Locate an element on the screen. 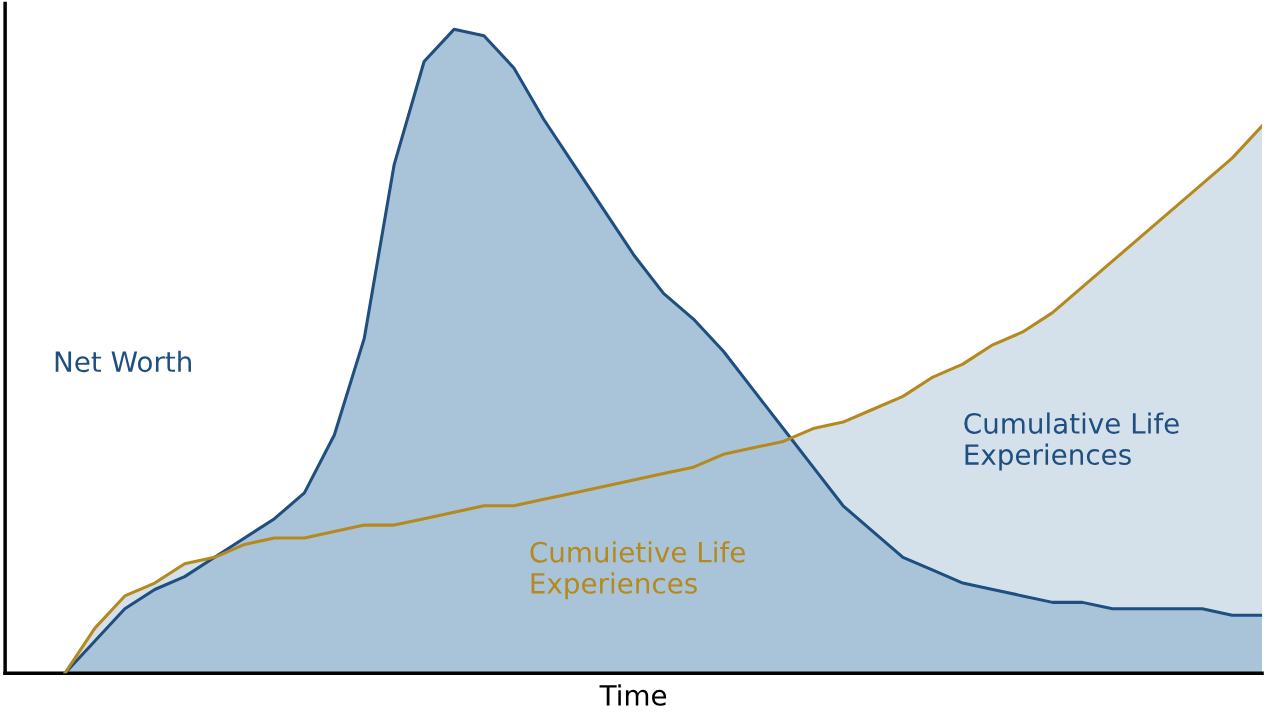 The width and height of the screenshot is (1280, 720). x-axis-title: Time is located at coordinates (633, 695).